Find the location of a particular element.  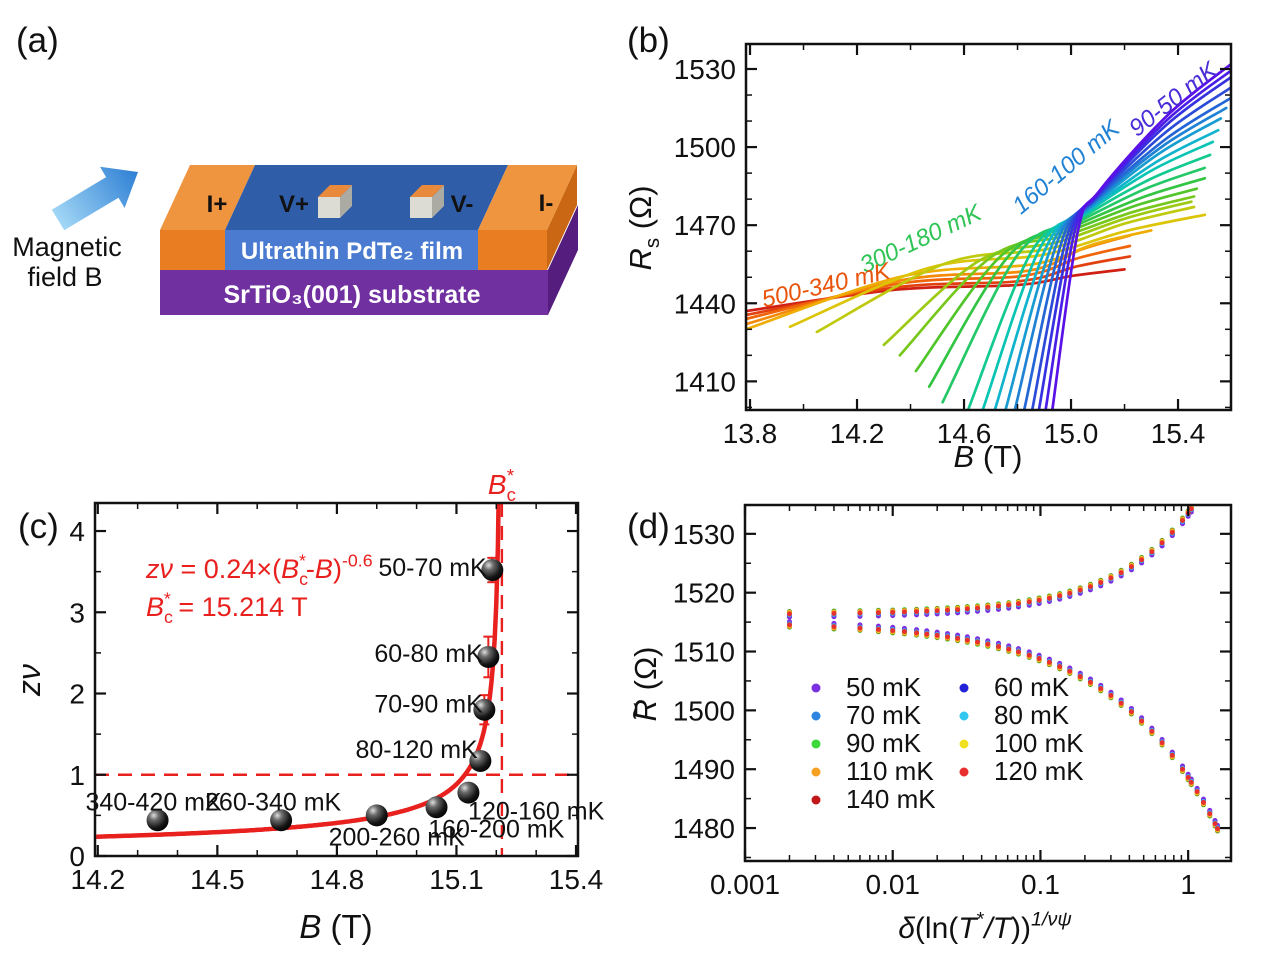

panel-c-label: (c) is located at coordinates (38, 526).